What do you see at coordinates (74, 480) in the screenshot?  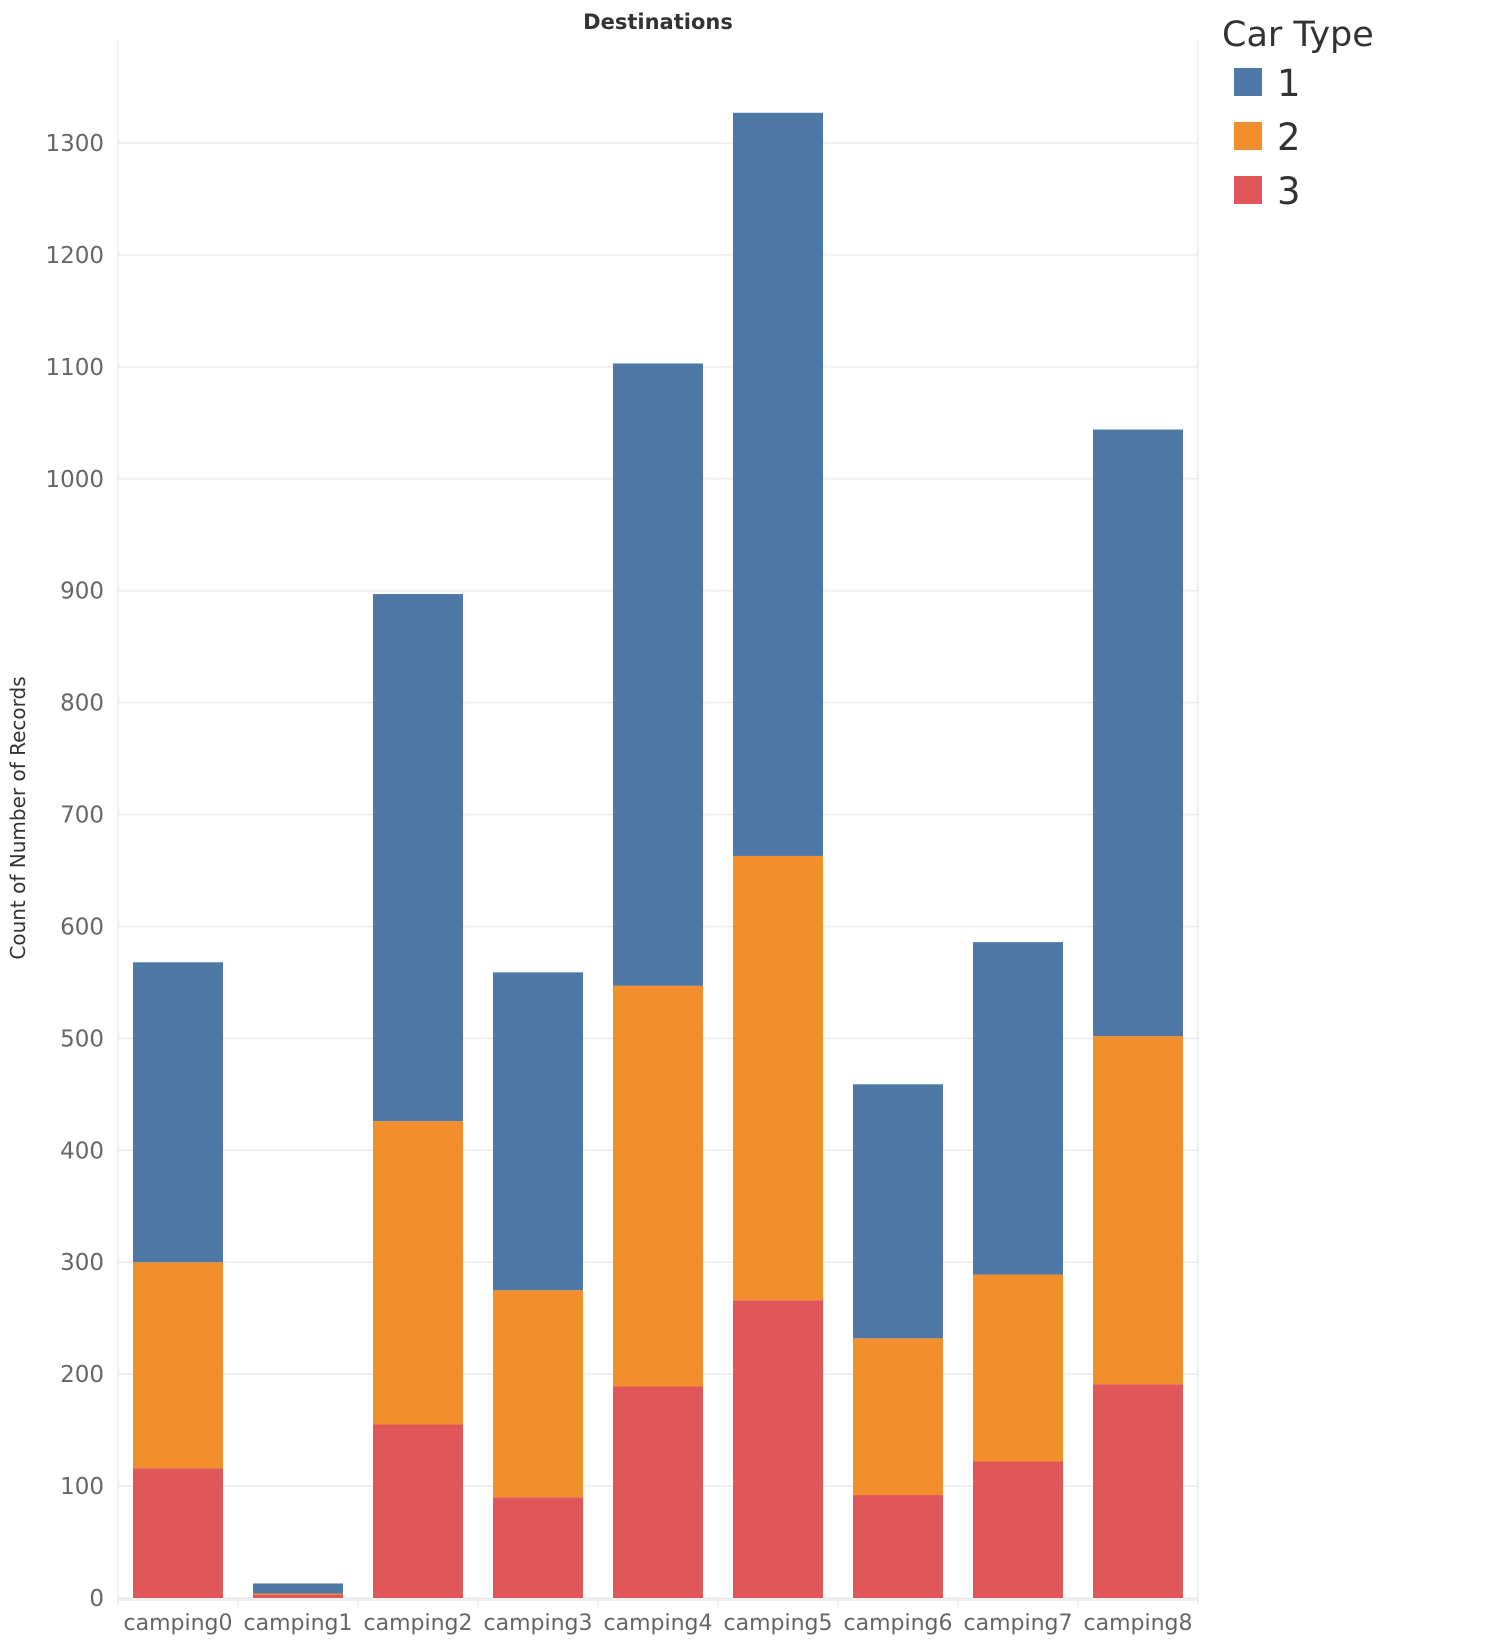 I see `y-tick-label: 1000` at bounding box center [74, 480].